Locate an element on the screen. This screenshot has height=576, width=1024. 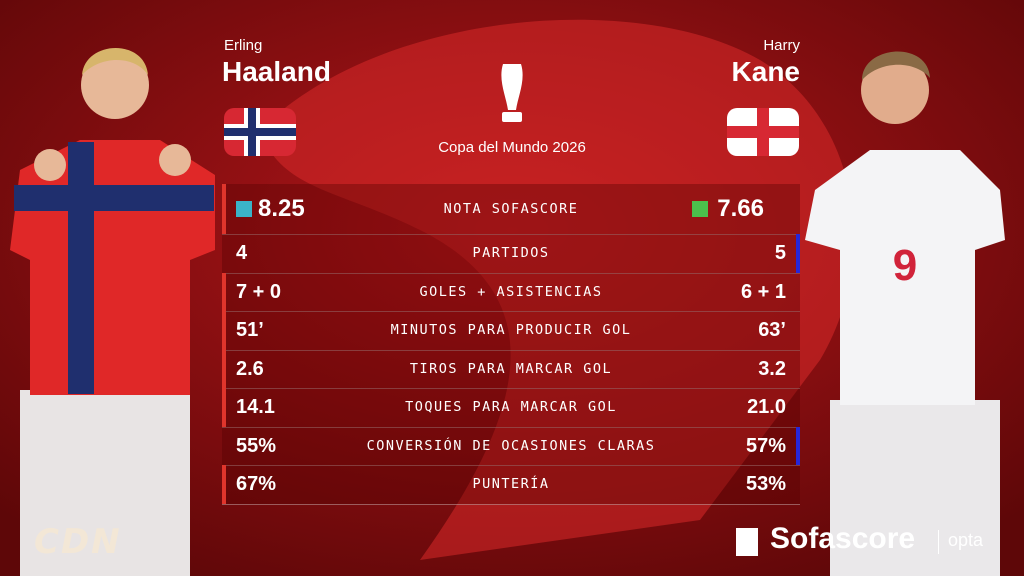
svg-text: 9 is located at coordinates (905, 265).